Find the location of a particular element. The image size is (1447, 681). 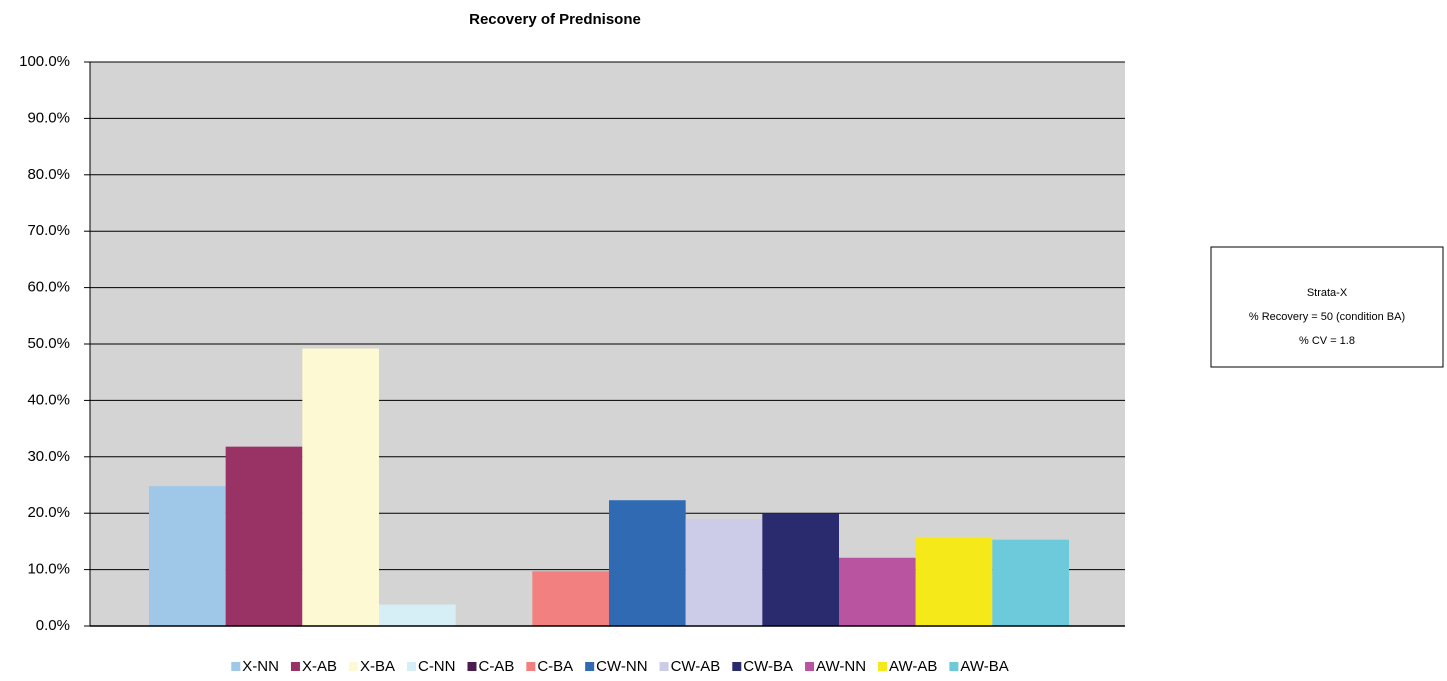

y-tick-label: 40.0% is located at coordinates (48, 399).